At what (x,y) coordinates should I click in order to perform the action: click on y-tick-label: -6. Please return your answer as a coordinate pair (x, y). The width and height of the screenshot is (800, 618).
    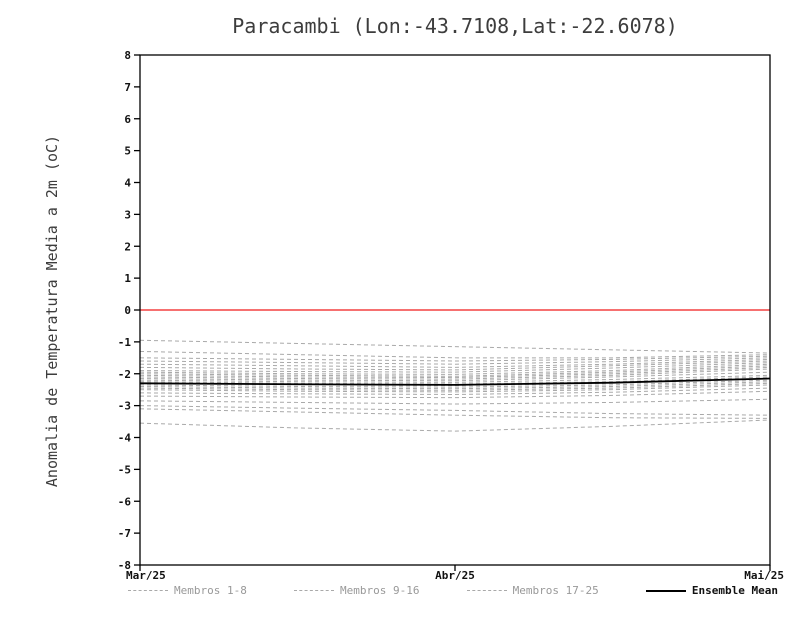
    Looking at the image, I should click on (125, 501).